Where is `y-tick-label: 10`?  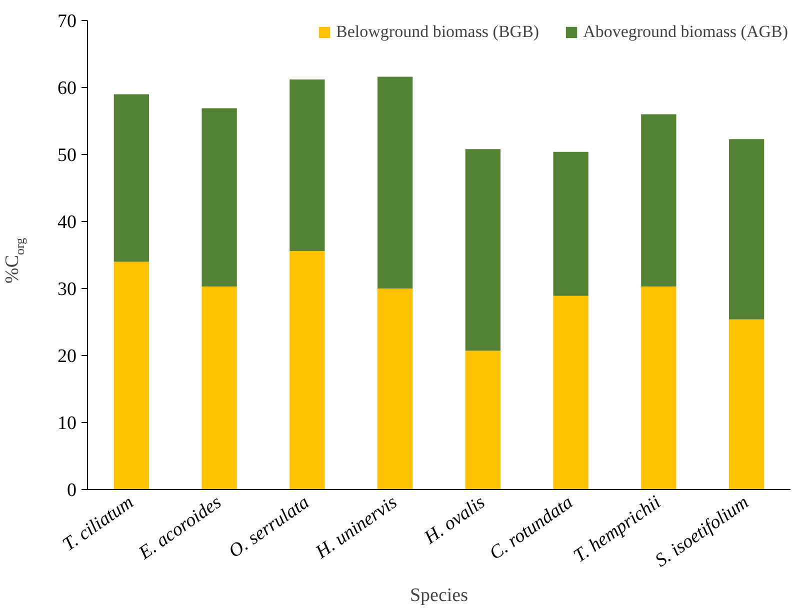
y-tick-label: 10 is located at coordinates (67, 423).